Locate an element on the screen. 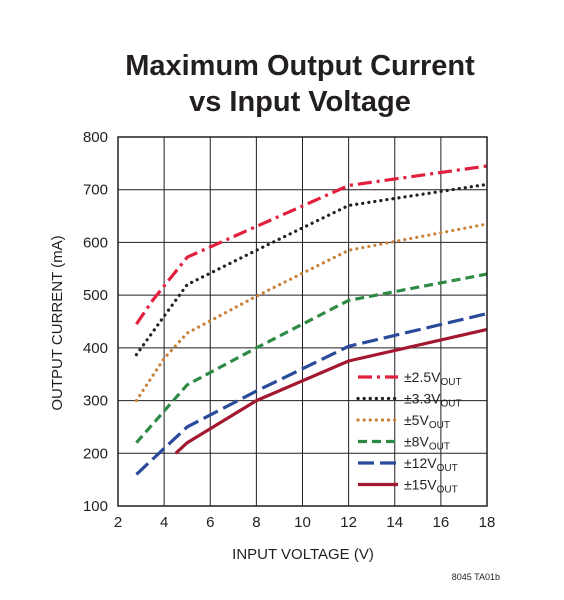  x-tick-label: 16 is located at coordinates (441, 522).